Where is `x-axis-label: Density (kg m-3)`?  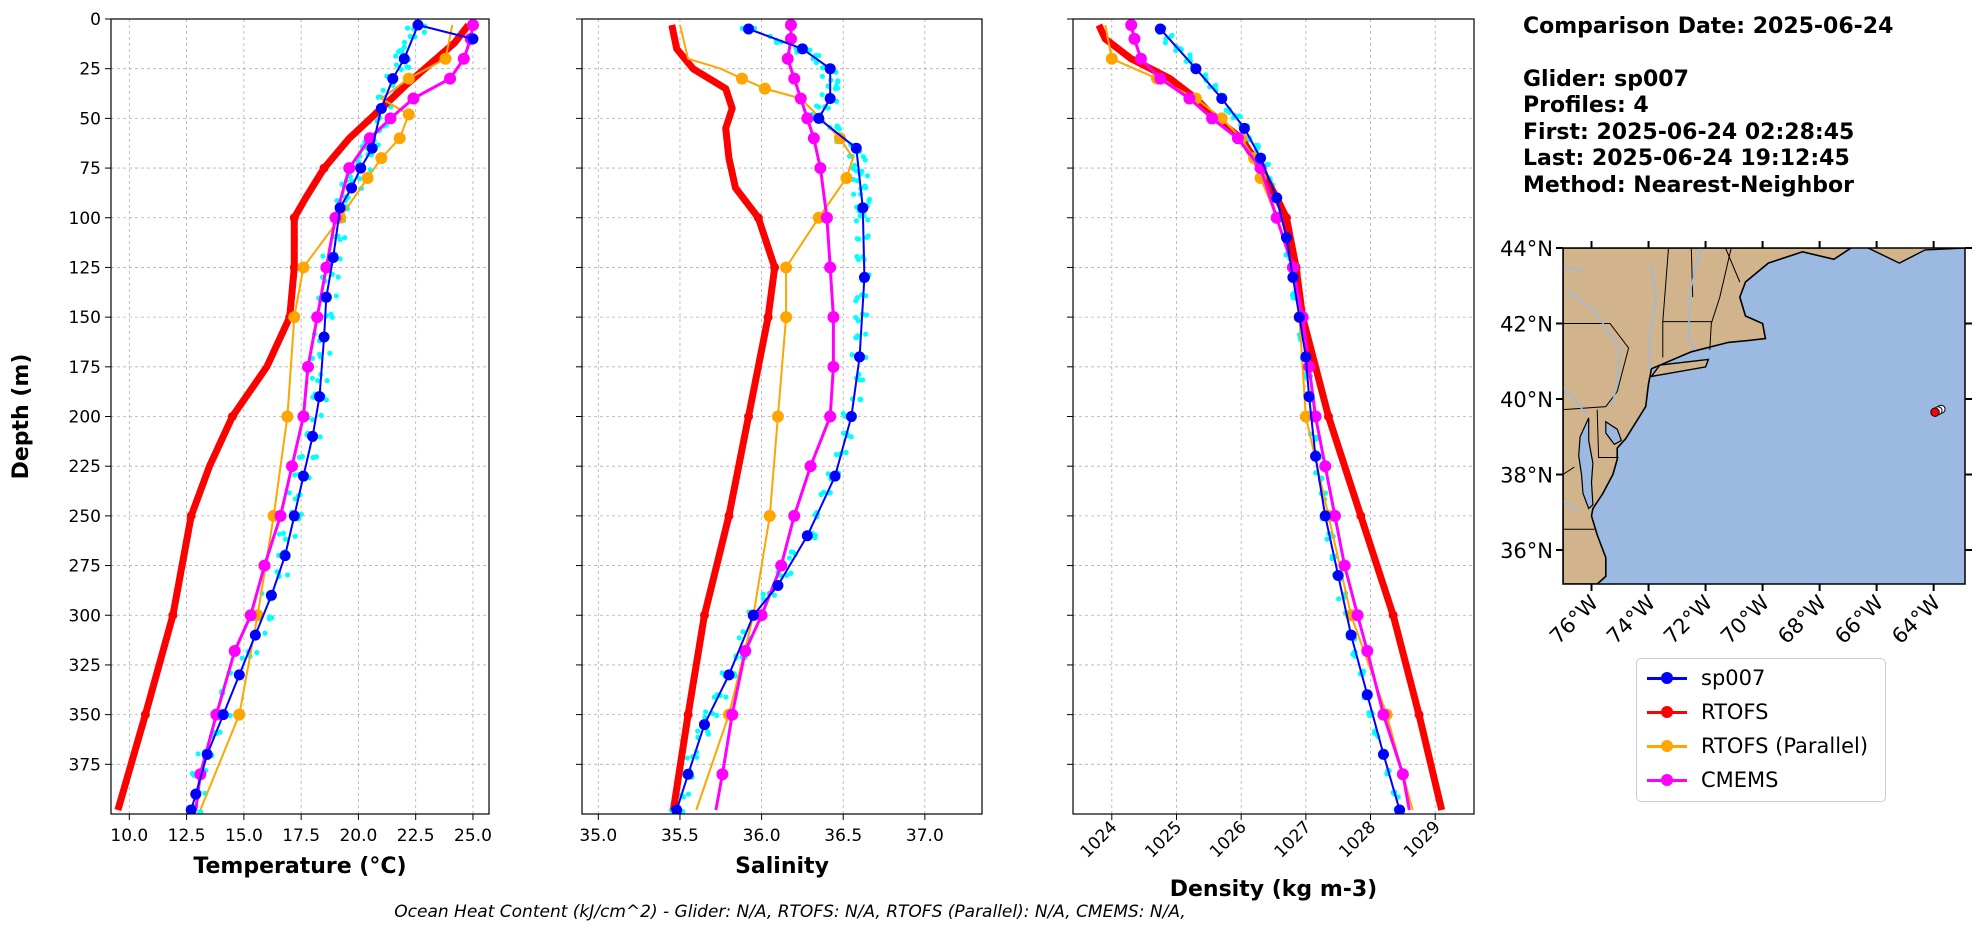 x-axis-label: Density (kg m-3) is located at coordinates (1274, 889).